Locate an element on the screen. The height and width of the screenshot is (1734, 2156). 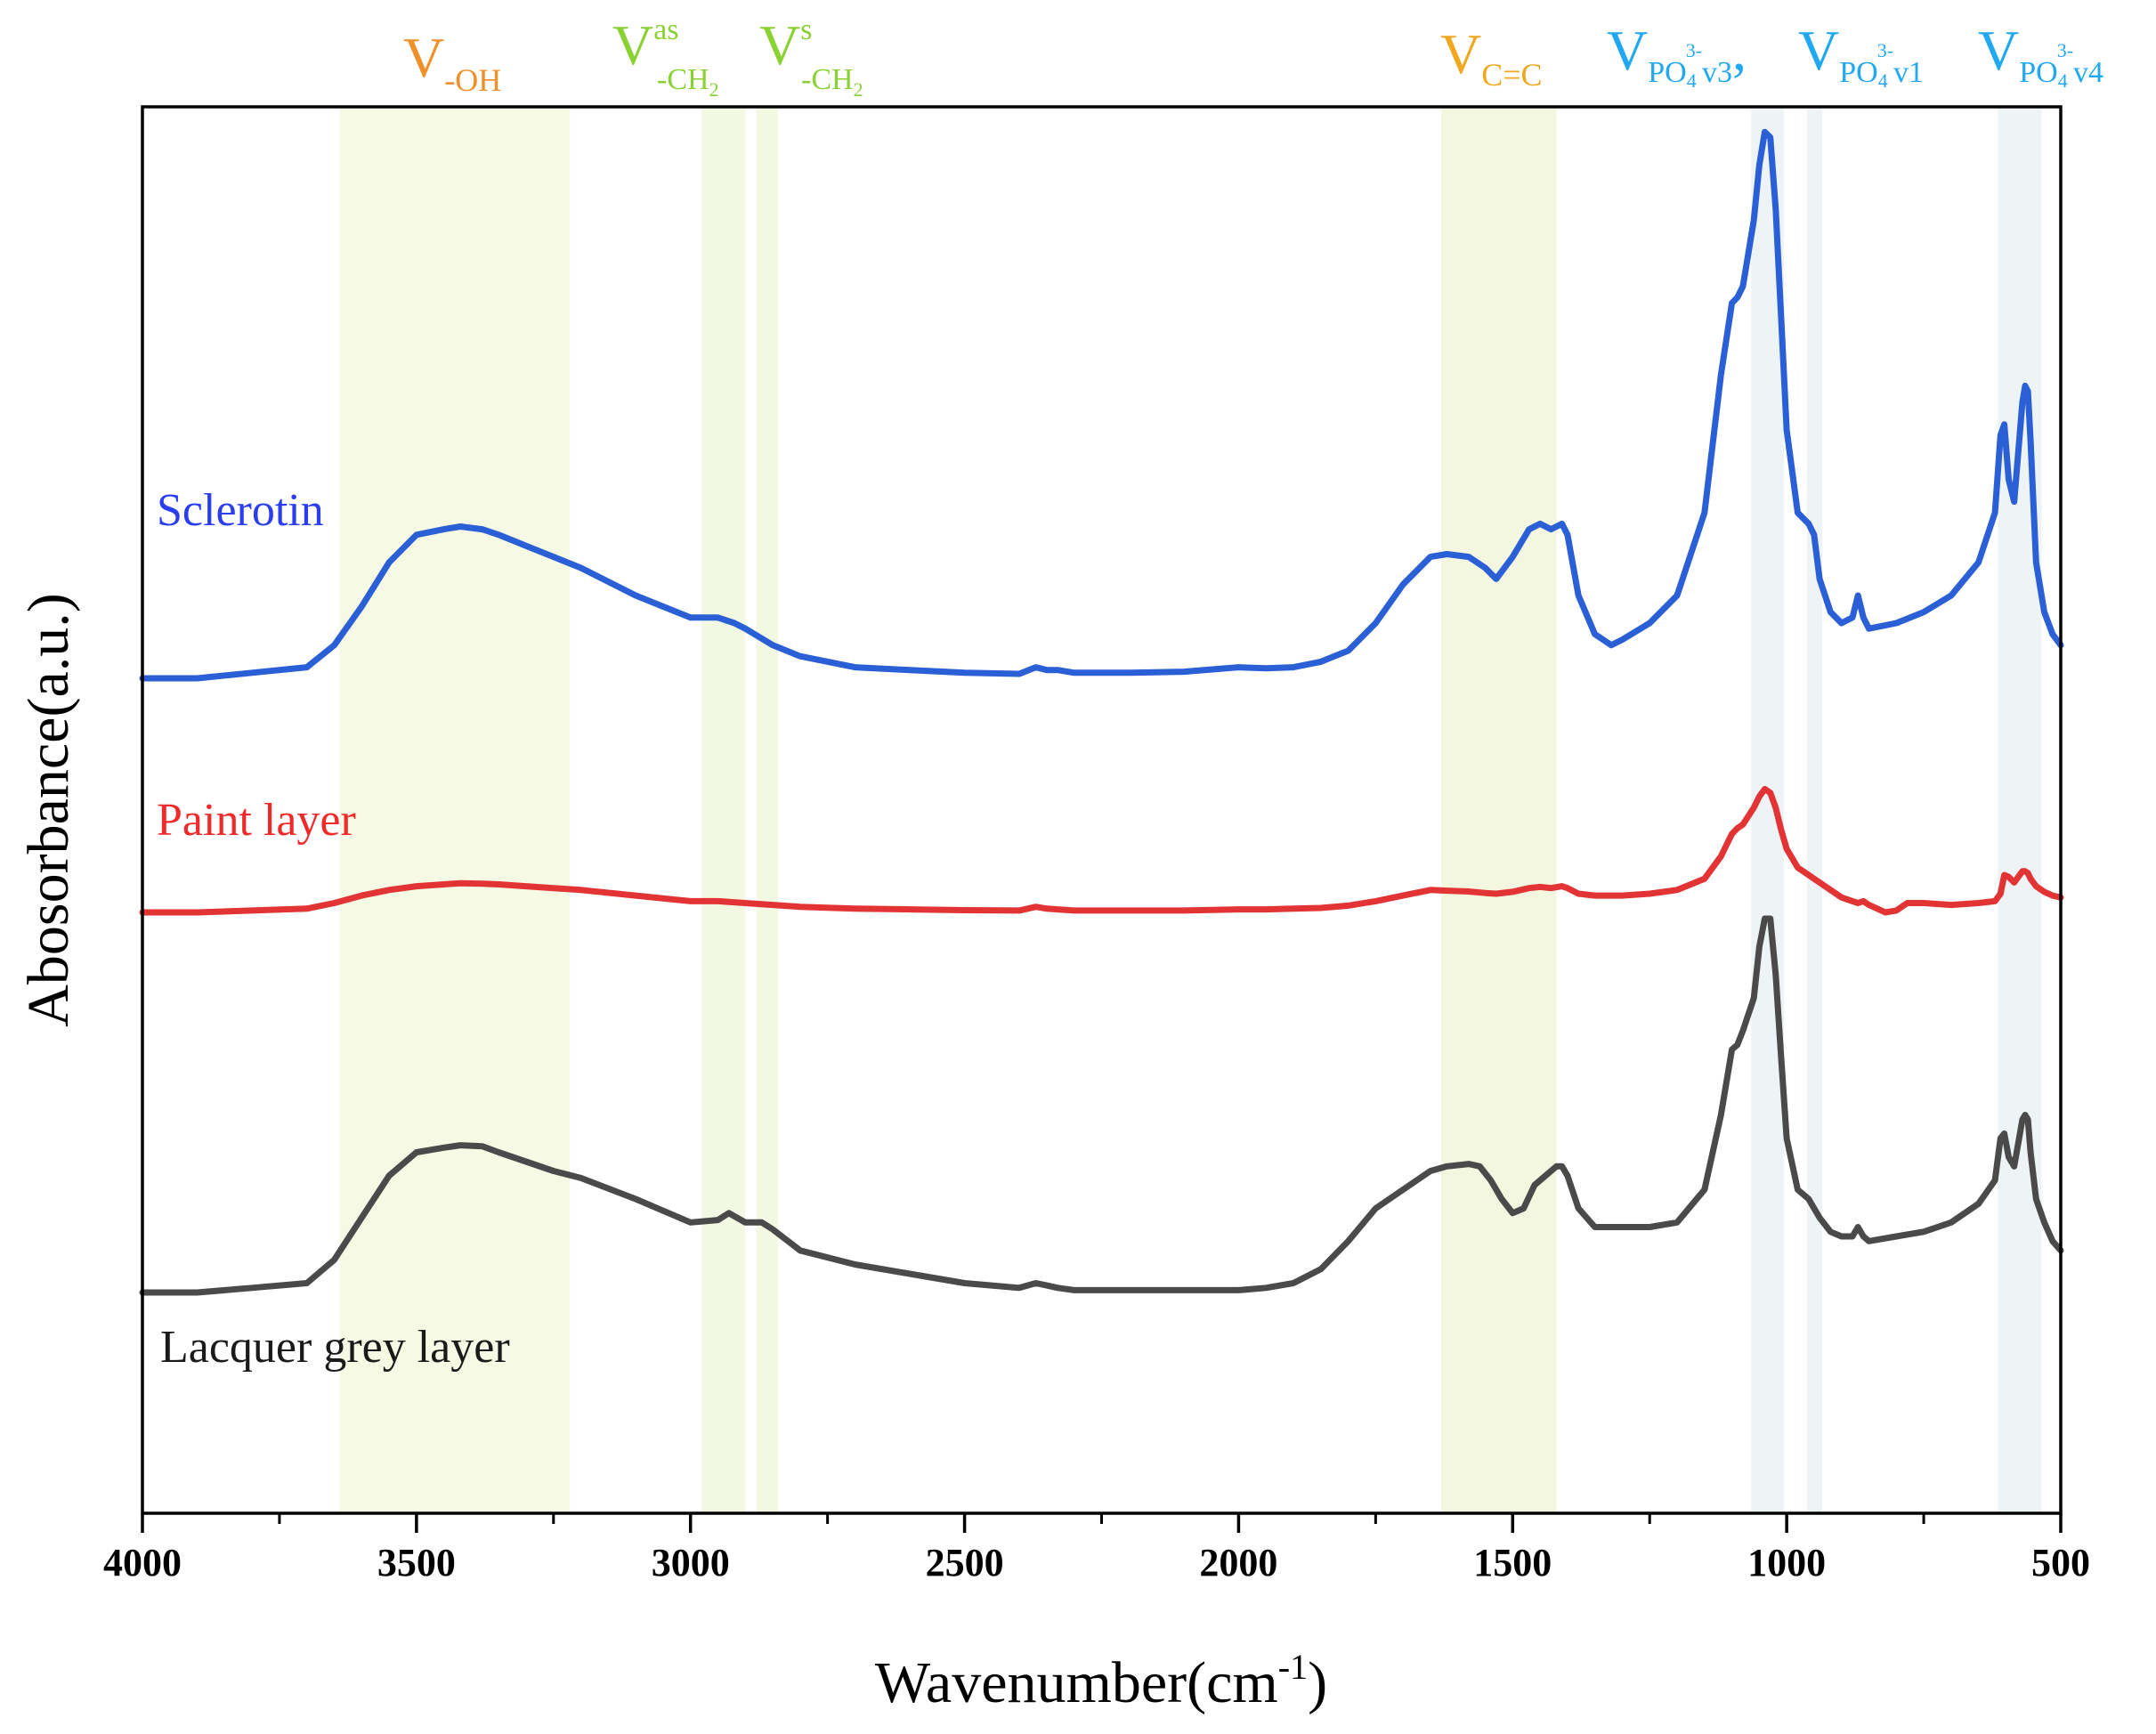
annotation-v-po4-v3-main: V is located at coordinates (1627, 50).